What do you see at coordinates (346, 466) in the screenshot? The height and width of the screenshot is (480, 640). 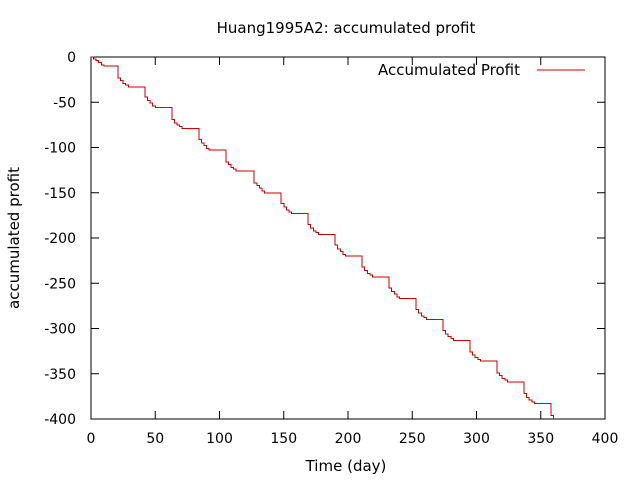 I see `x-axis-title: Time (day)` at bounding box center [346, 466].